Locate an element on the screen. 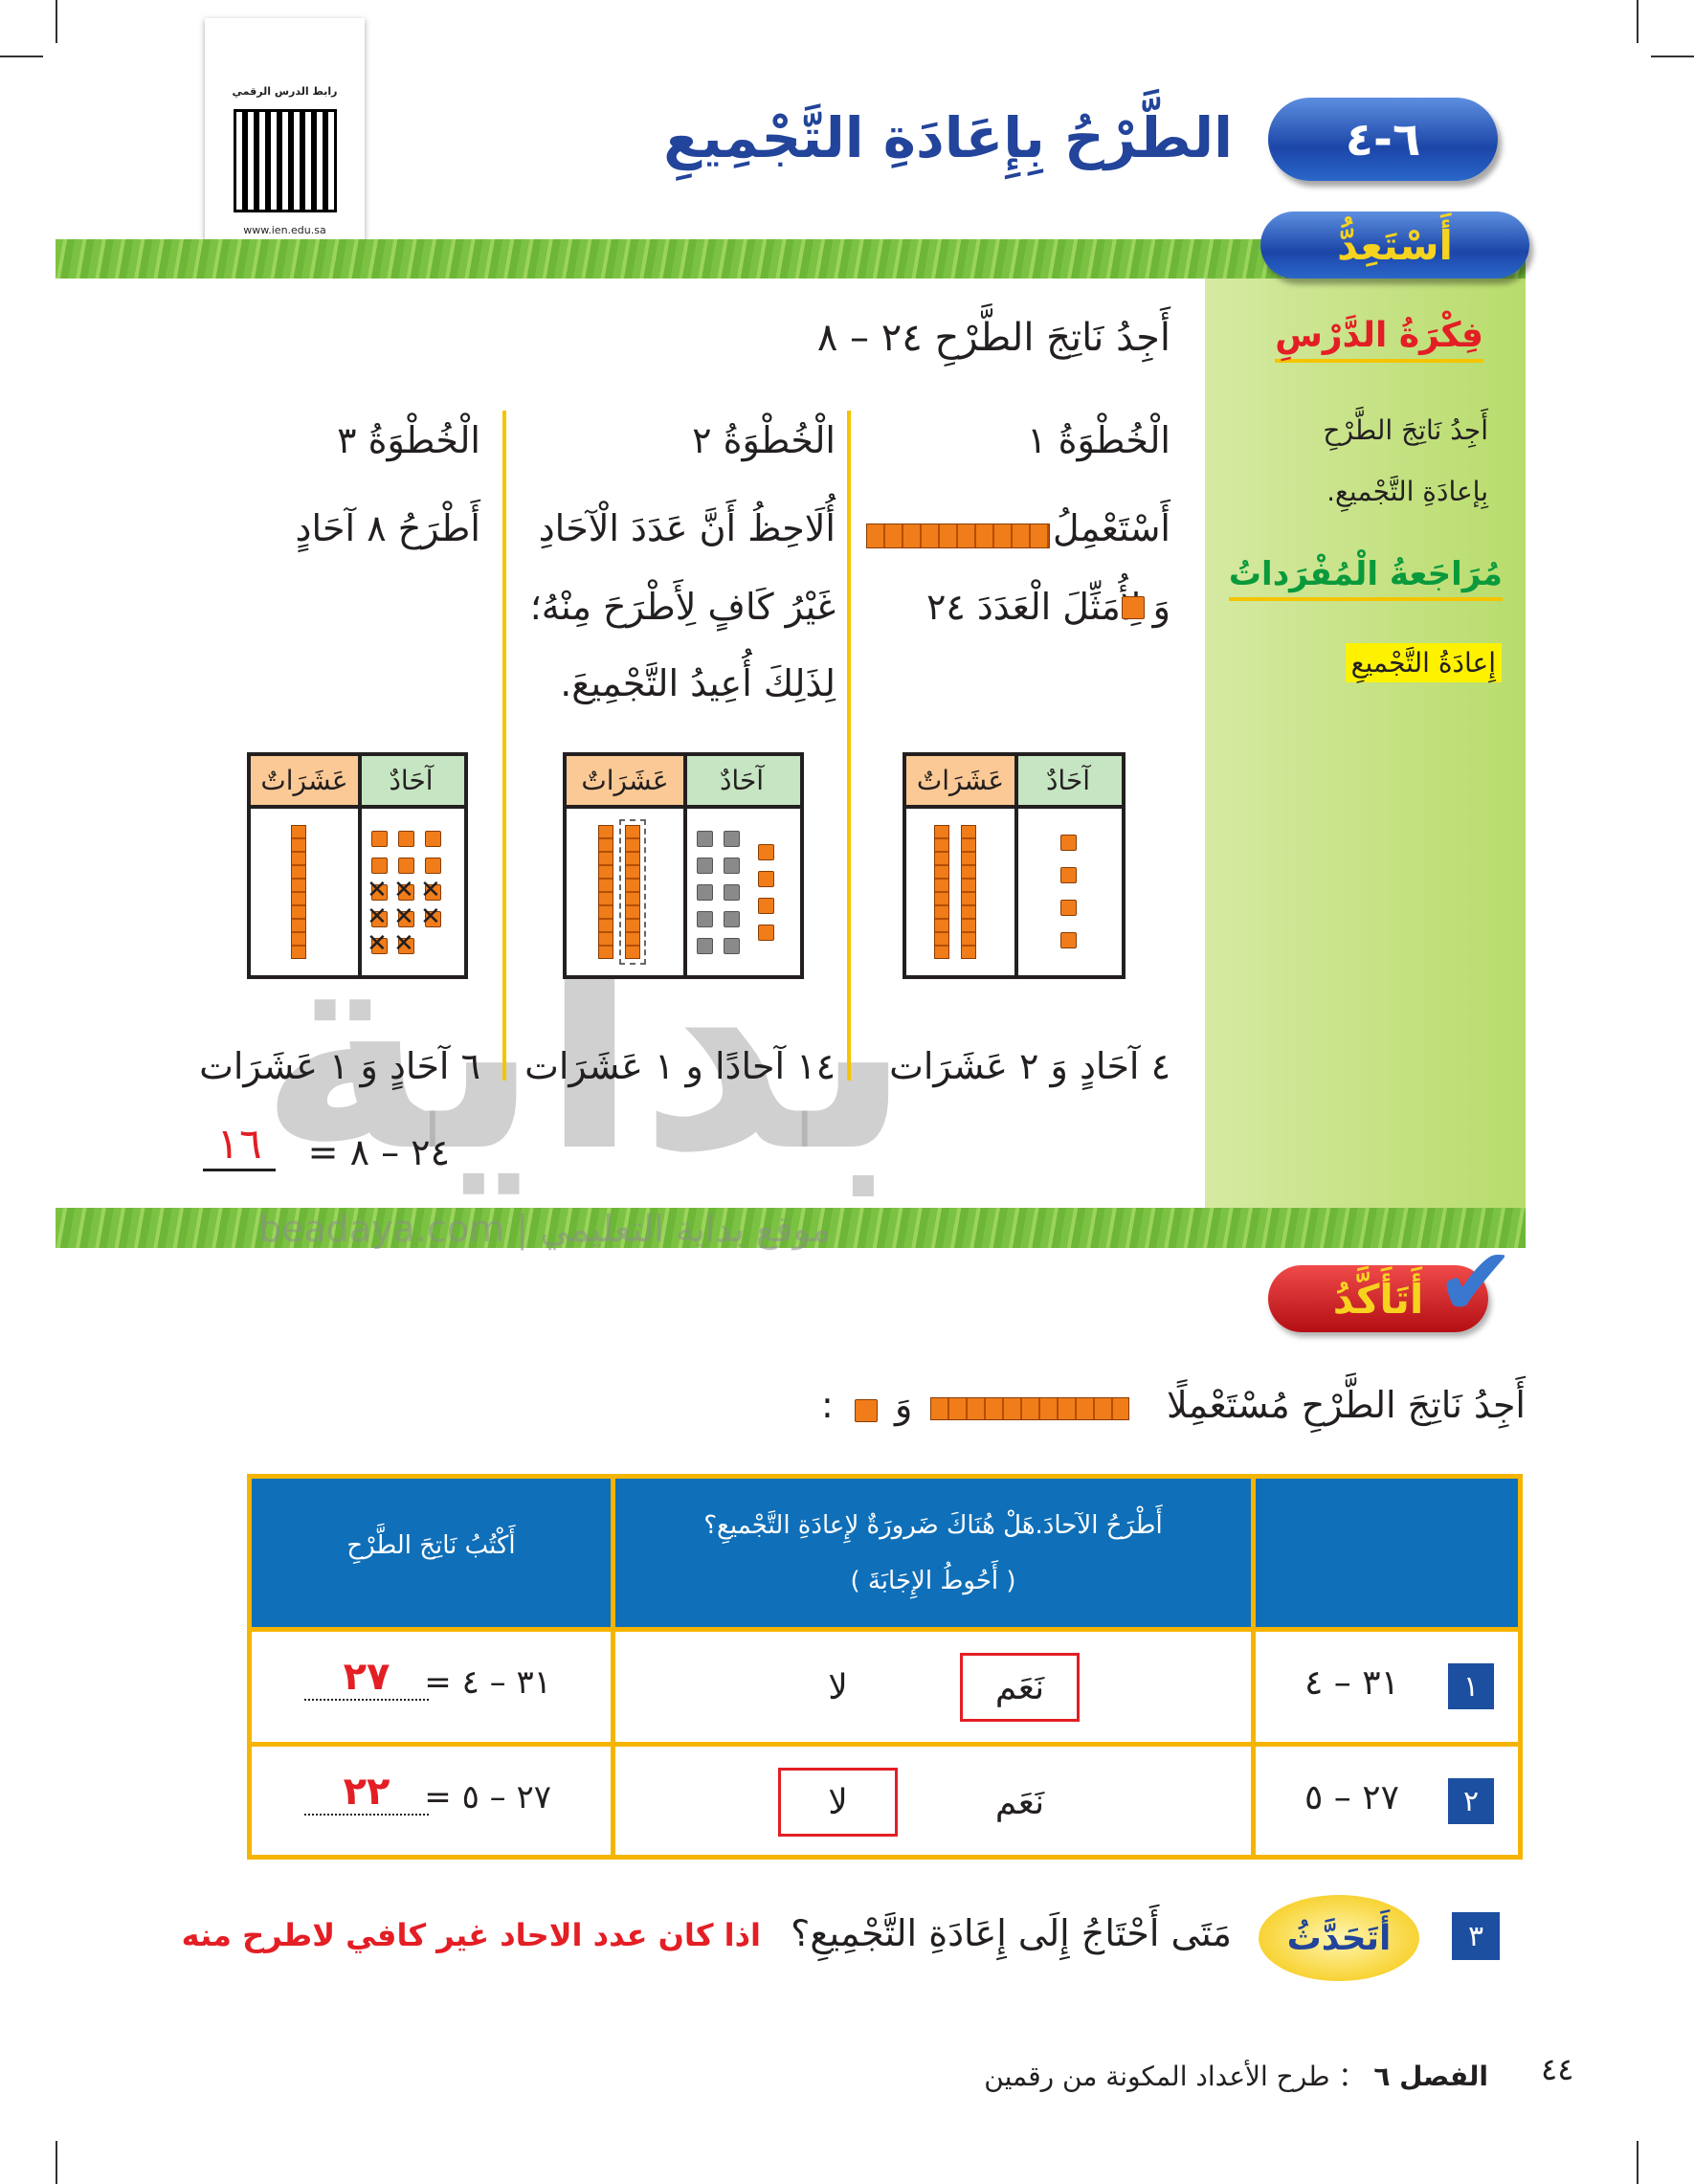 This screenshot has height=2184, width=1694. equation: ٢٤ – ٨ = is located at coordinates (378, 1152).